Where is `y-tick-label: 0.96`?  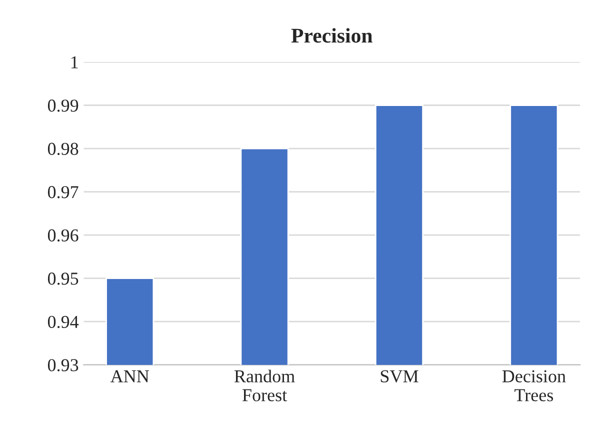 y-tick-label: 0.96 is located at coordinates (63, 235).